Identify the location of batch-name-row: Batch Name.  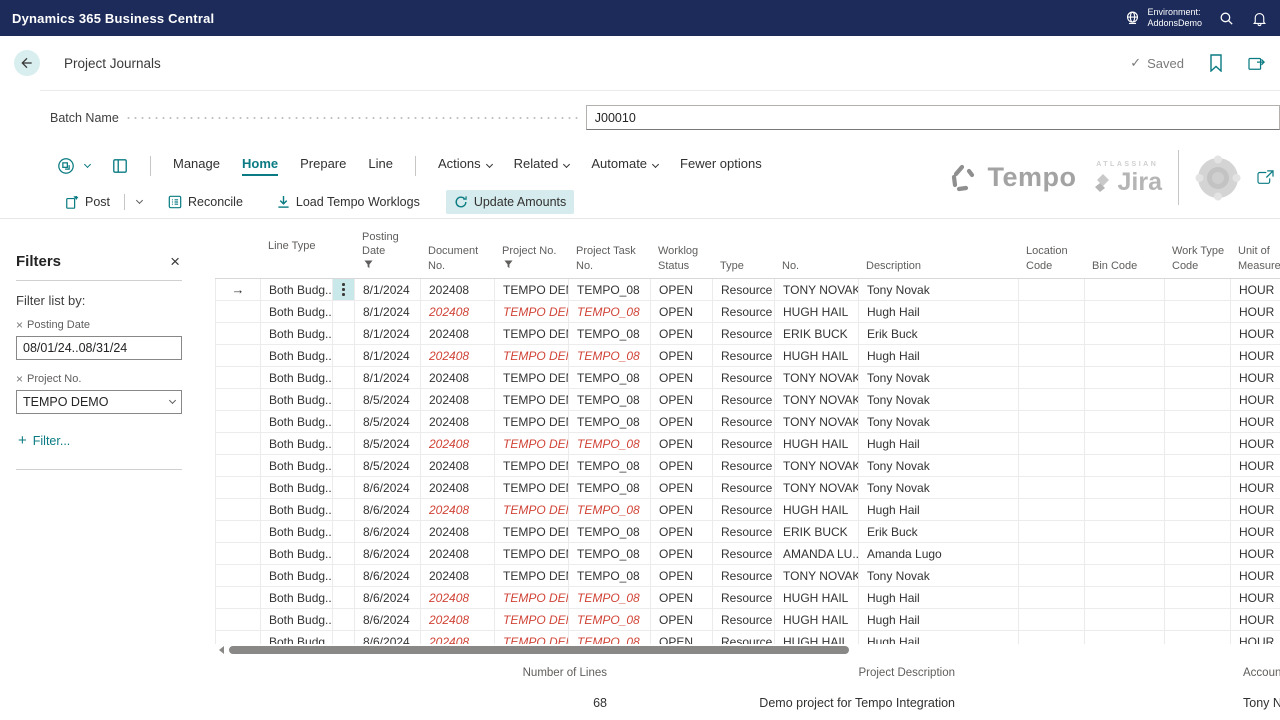
(640, 115).